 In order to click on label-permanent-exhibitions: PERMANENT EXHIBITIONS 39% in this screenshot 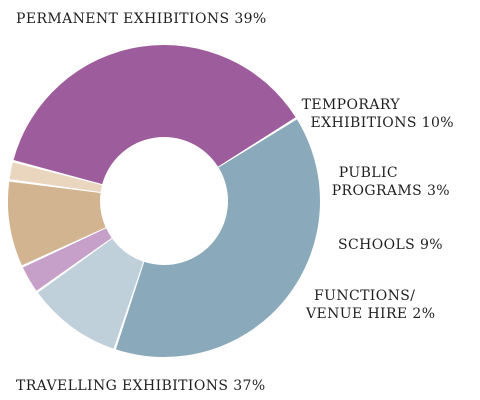, I will do `click(141, 19)`.